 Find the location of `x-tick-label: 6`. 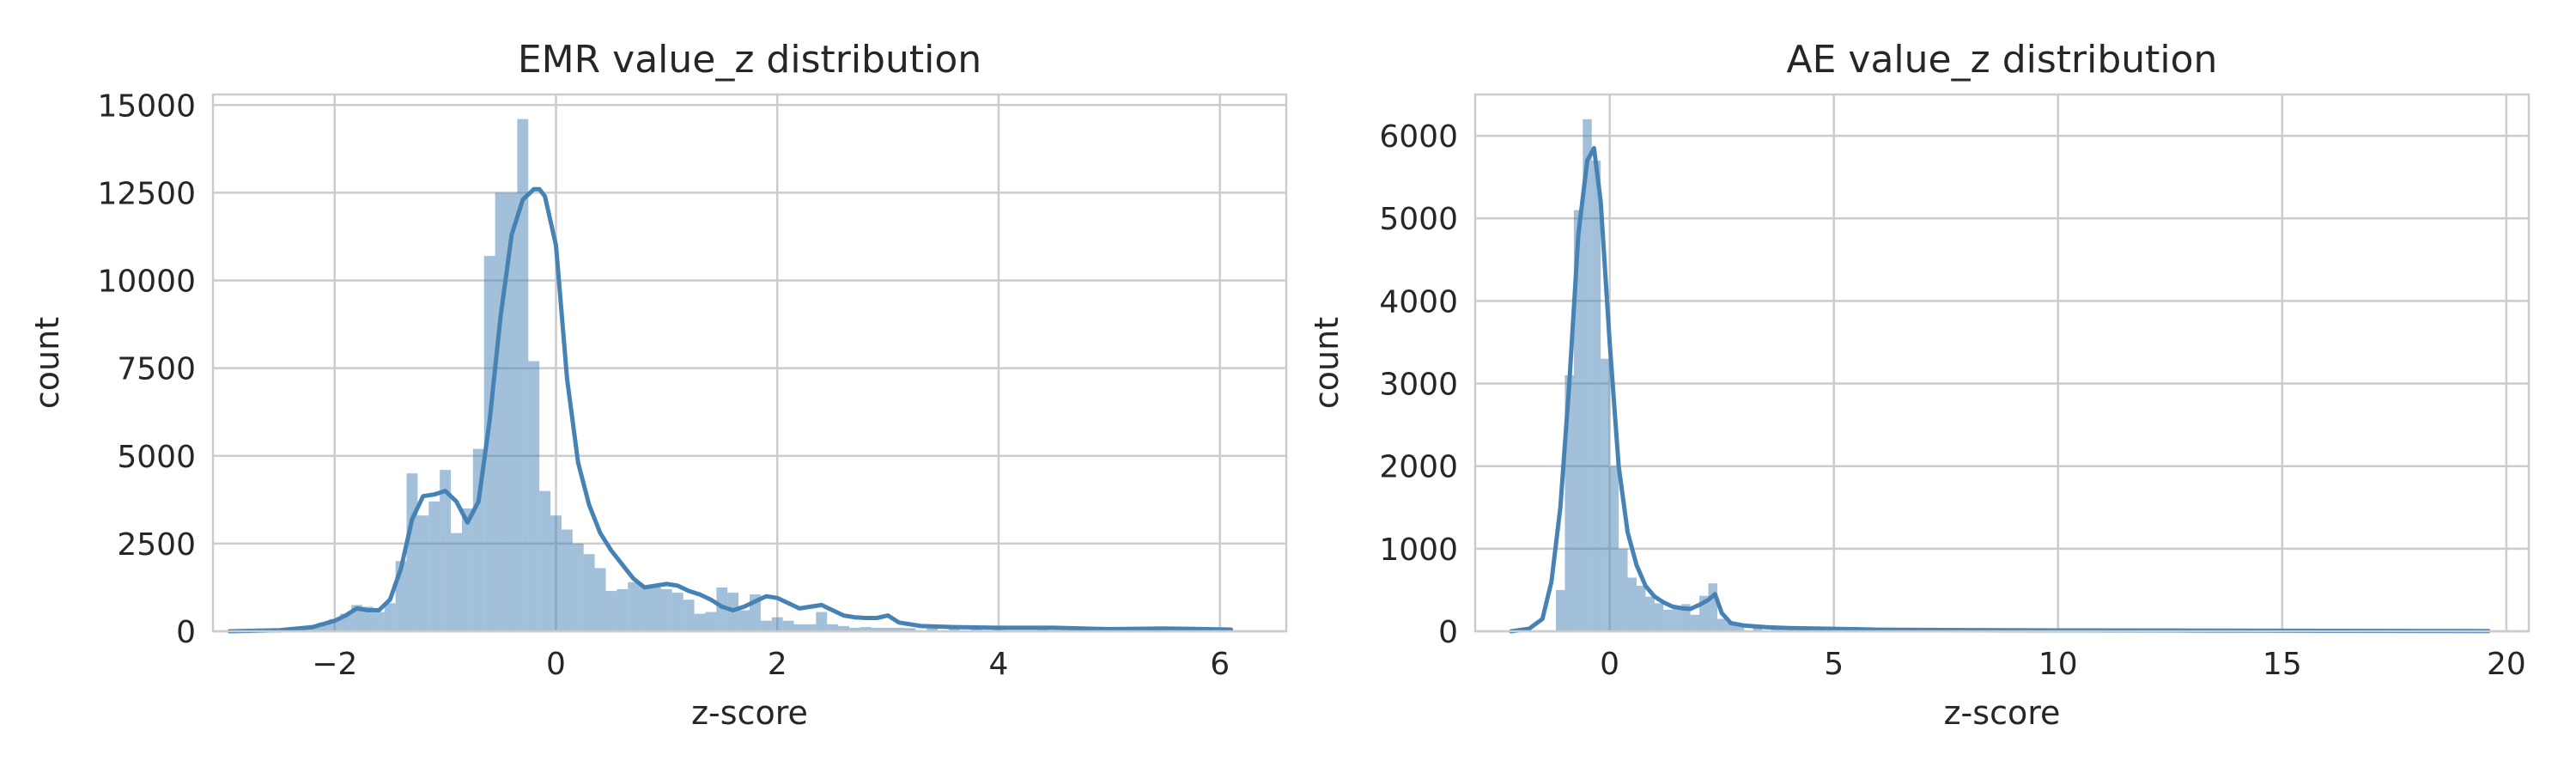

x-tick-label: 6 is located at coordinates (1220, 664).